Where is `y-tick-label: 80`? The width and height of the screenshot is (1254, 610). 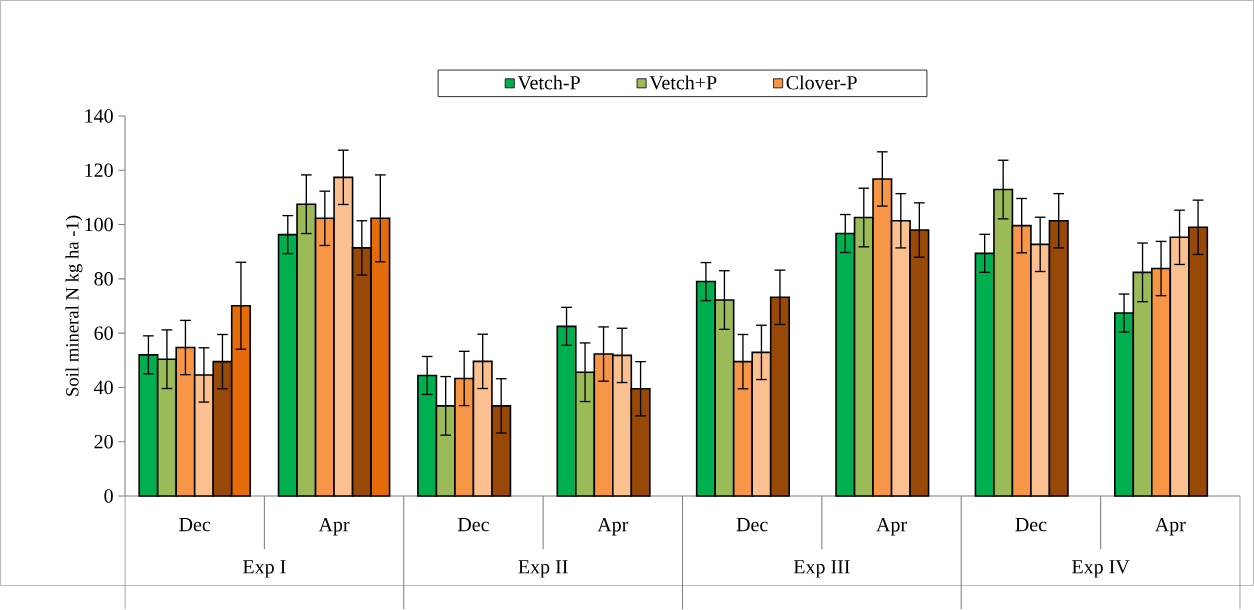 y-tick-label: 80 is located at coordinates (103, 279).